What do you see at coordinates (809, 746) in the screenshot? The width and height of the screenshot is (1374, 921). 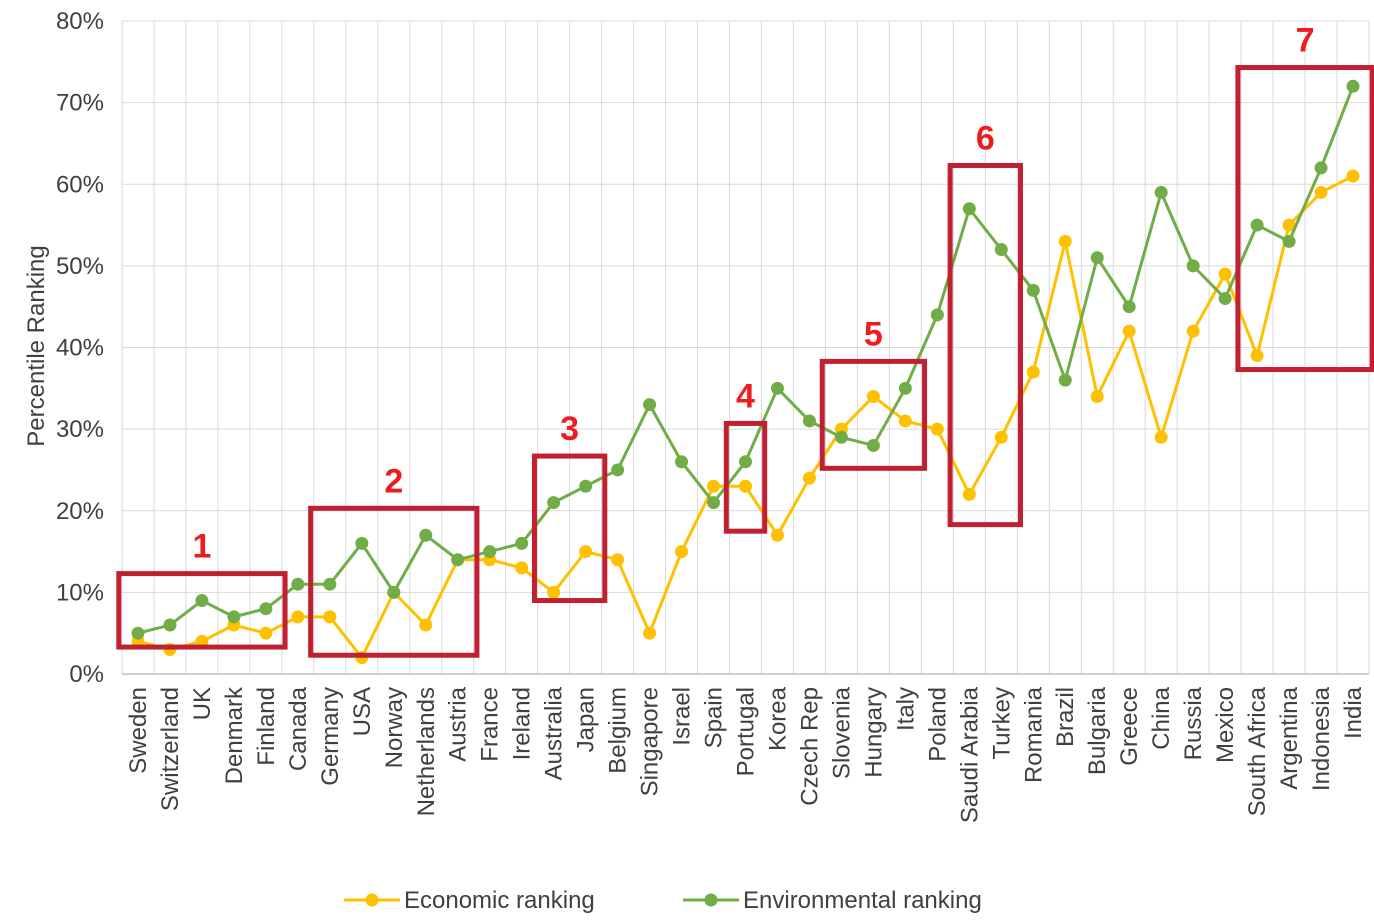 I see `x-tick-label: Czech Rep` at bounding box center [809, 746].